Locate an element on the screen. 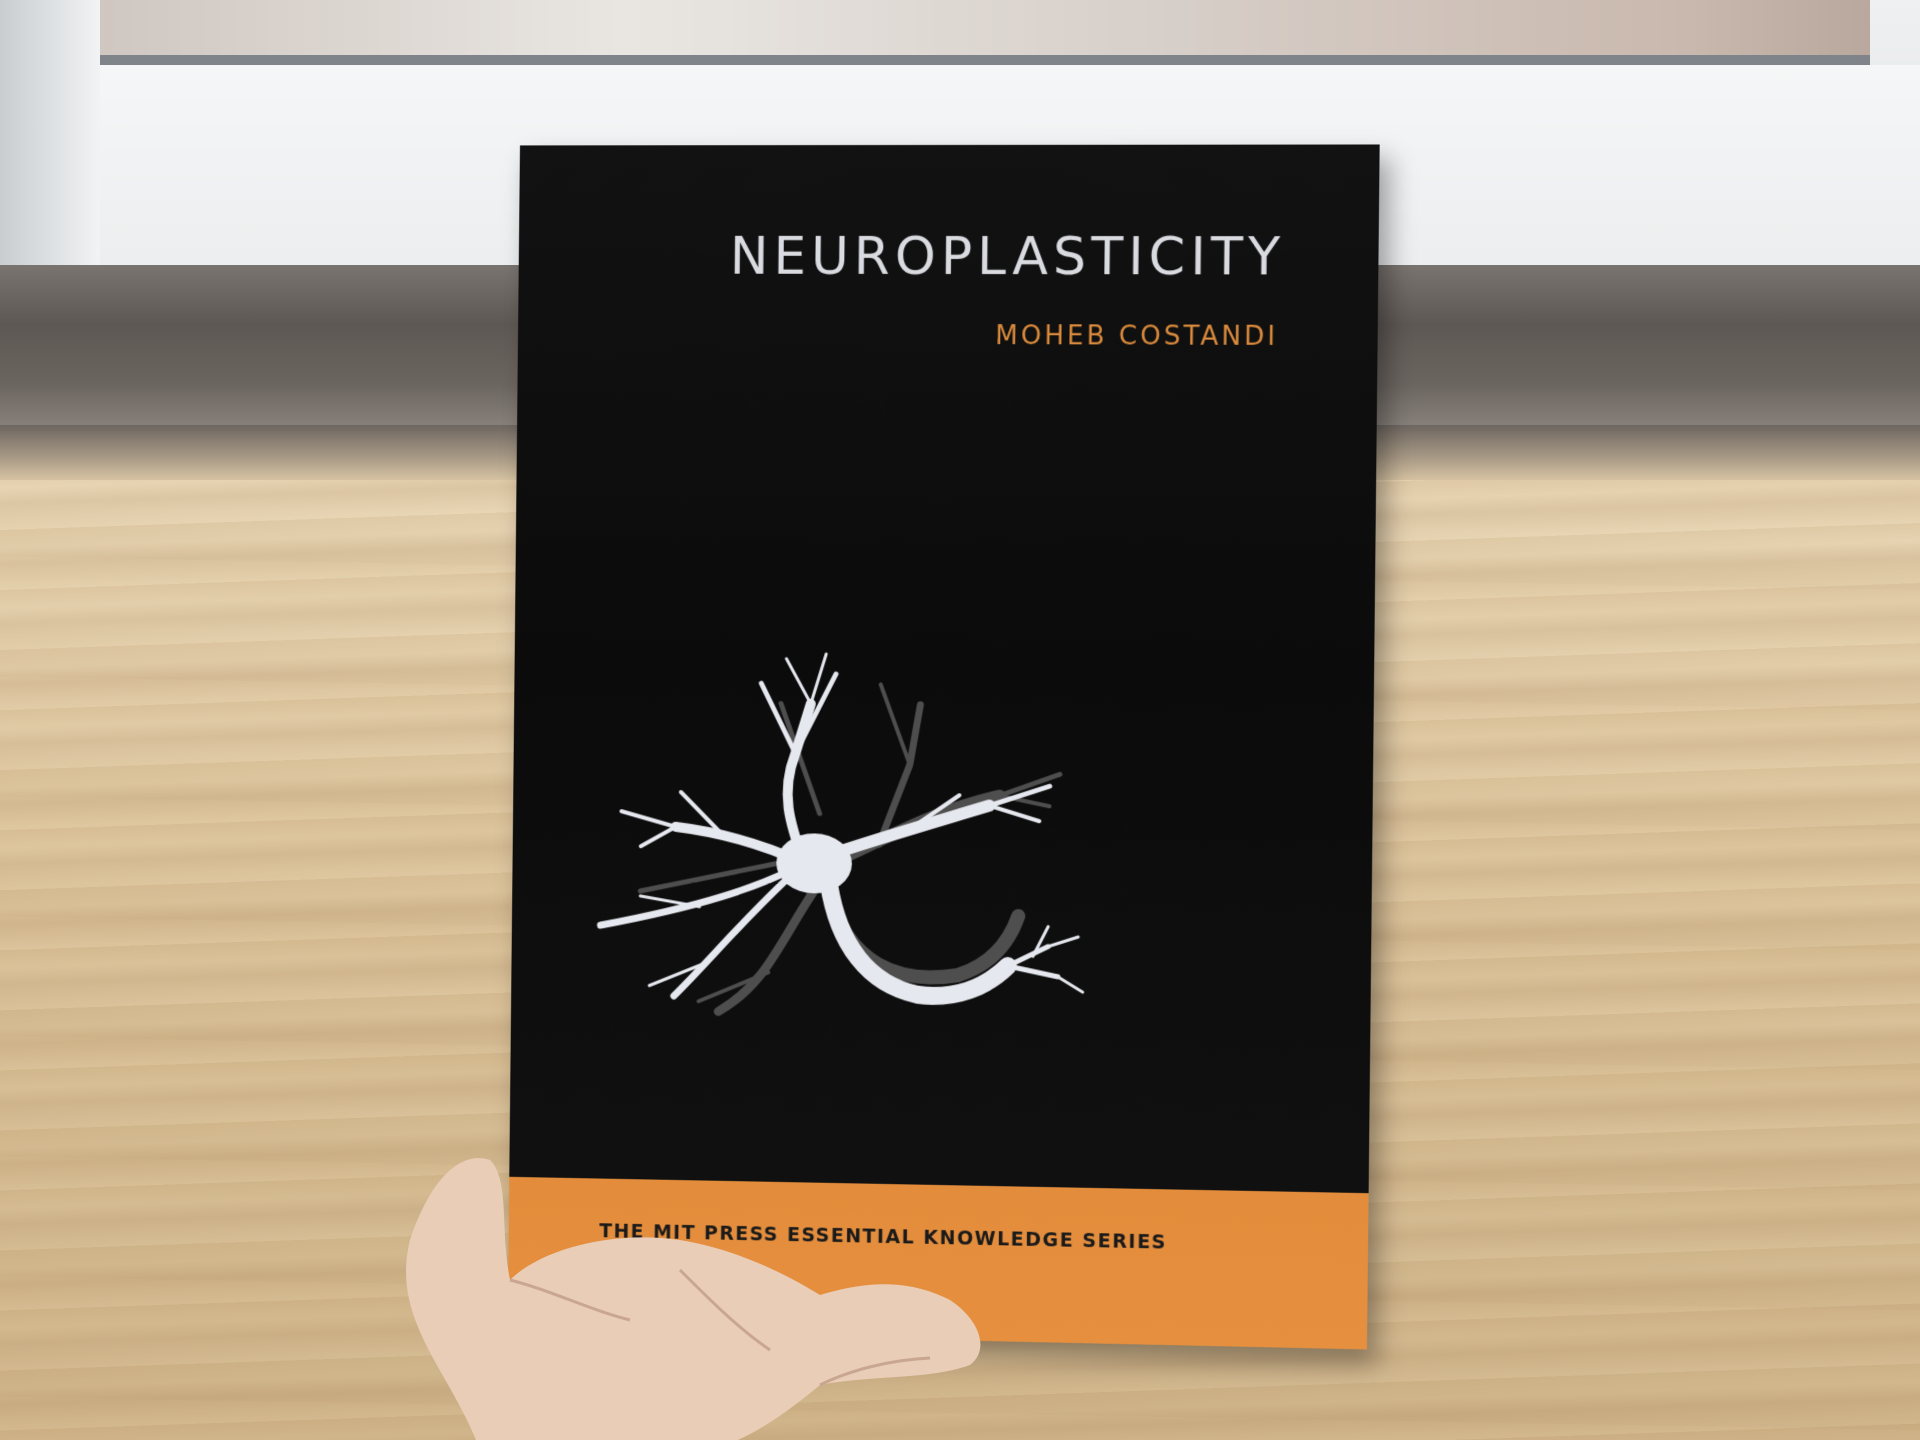 This screenshot has height=1440, width=1920. hand-icon is located at coordinates (730, 1280).